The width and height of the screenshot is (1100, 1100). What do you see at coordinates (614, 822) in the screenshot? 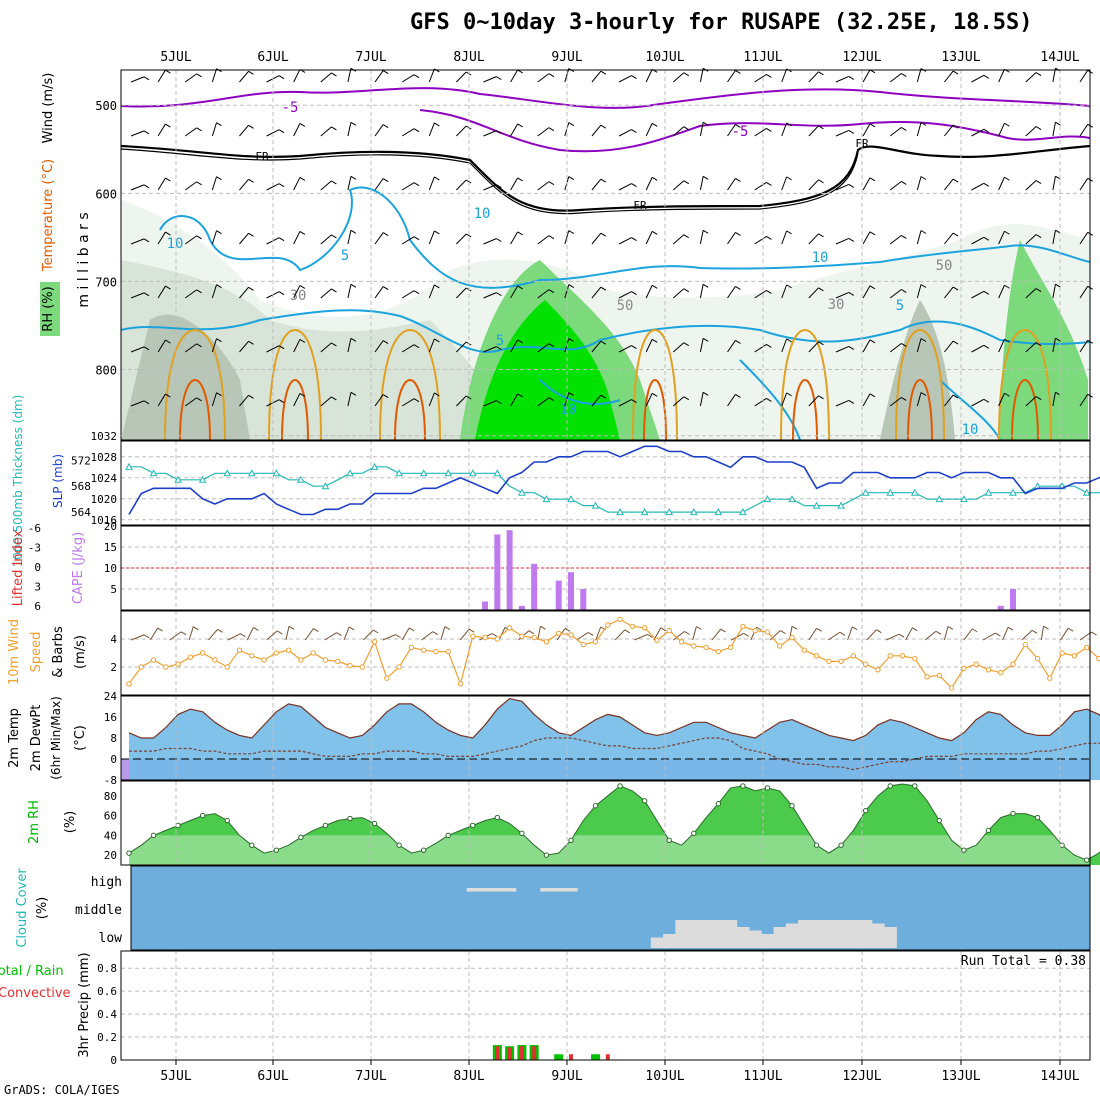
I see `rh2m-line` at bounding box center [614, 822].